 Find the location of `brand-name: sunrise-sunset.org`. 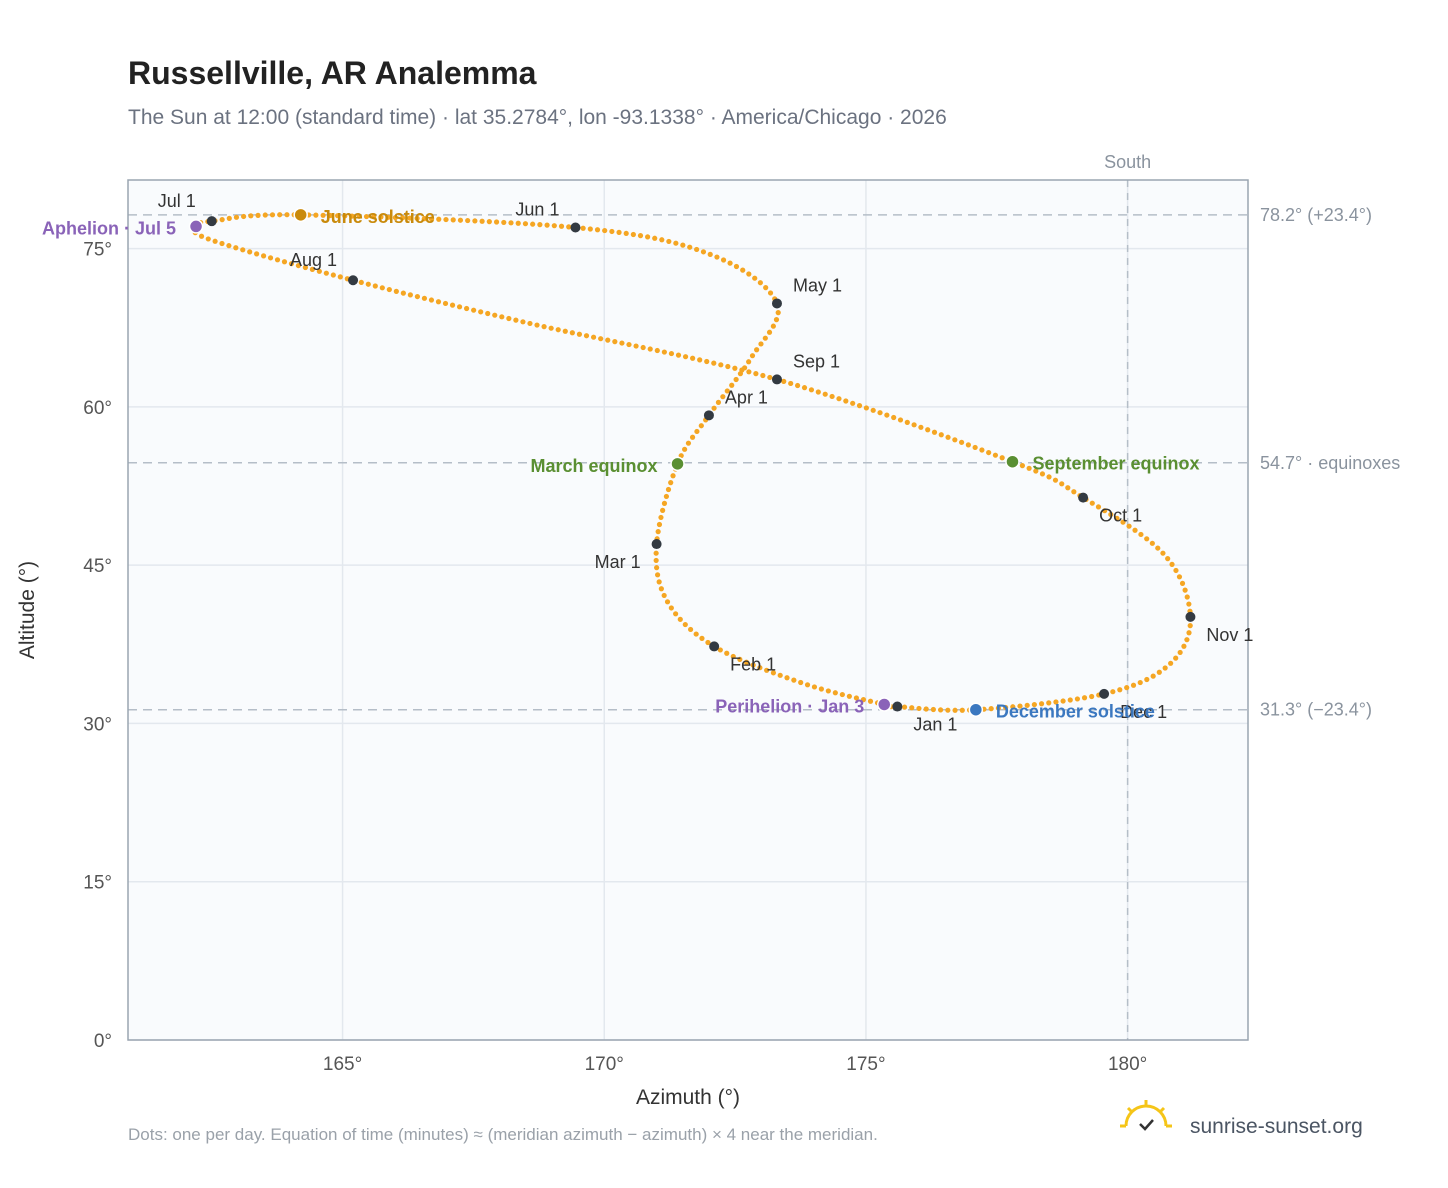

brand-name: sunrise-sunset.org is located at coordinates (1276, 1126).